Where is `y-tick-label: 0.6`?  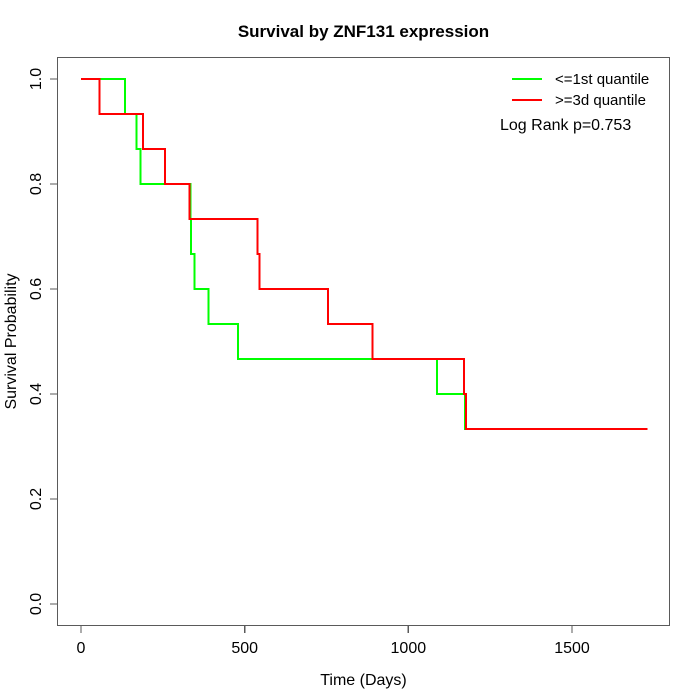
y-tick-label: 0.6 is located at coordinates (36, 289).